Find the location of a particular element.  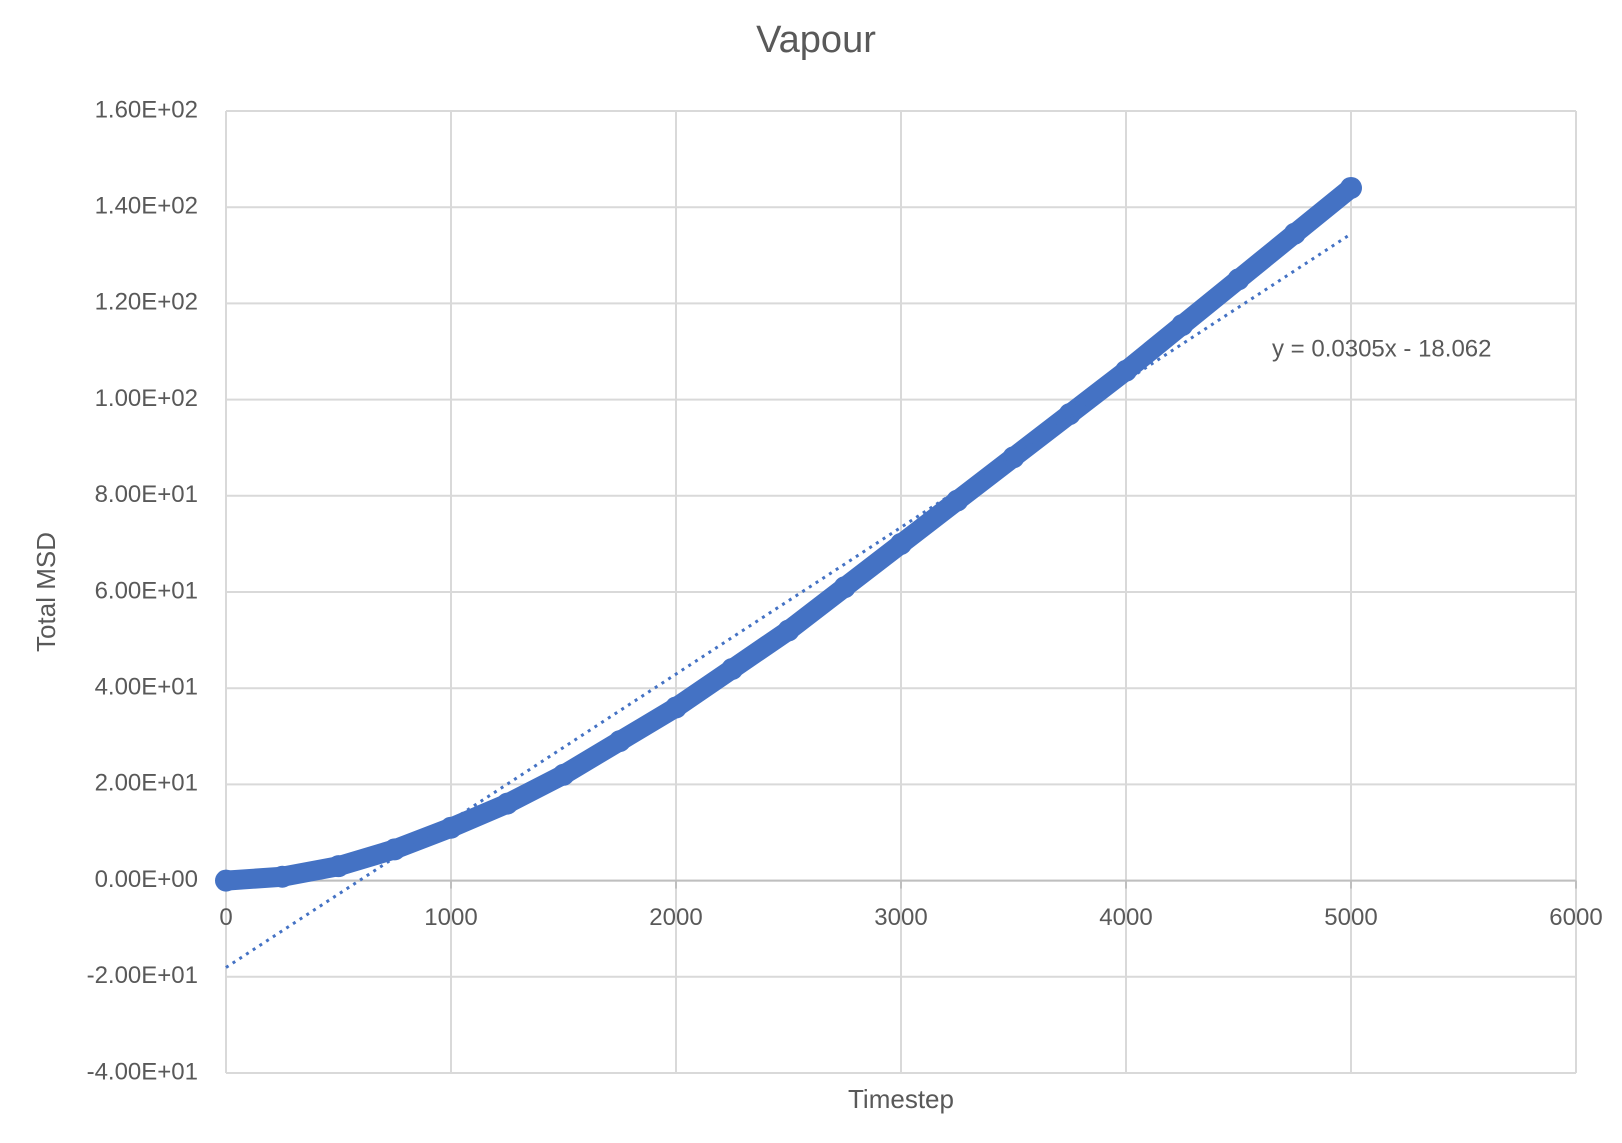

x-axis-label: Timestep is located at coordinates (901, 1099).